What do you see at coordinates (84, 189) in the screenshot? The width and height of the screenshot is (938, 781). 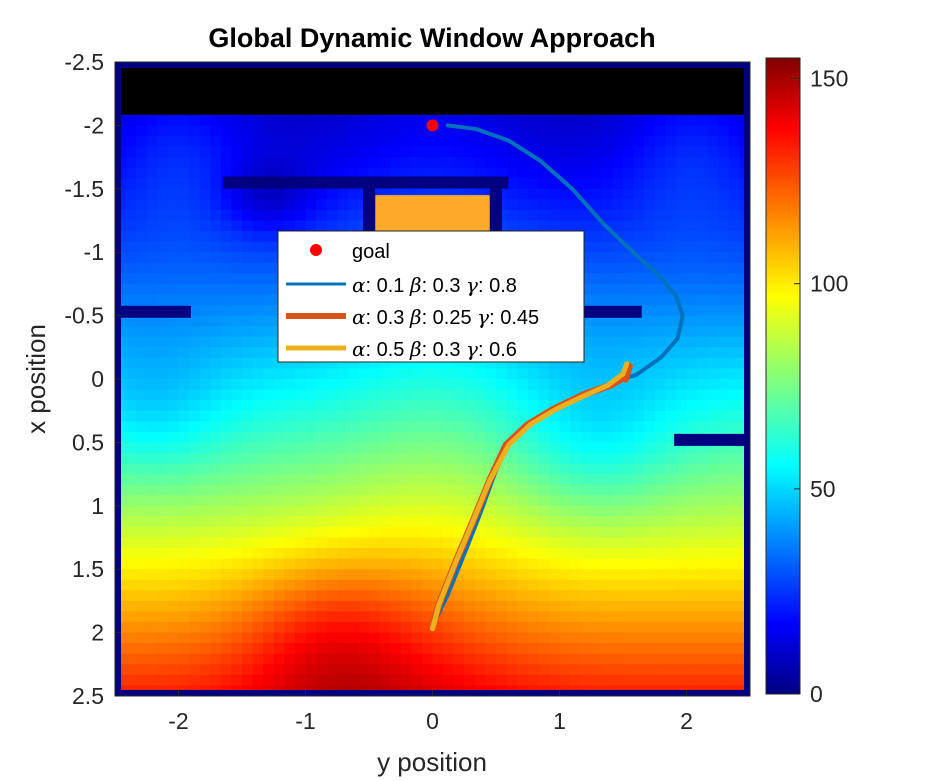 I see `y-tick-label: -1.5` at bounding box center [84, 189].